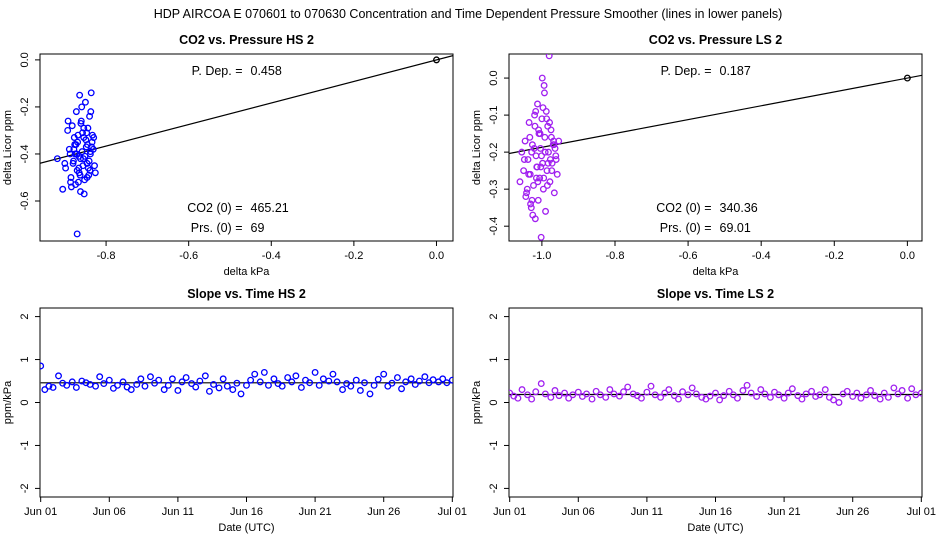  What do you see at coordinates (735, 228) in the screenshot?
I see `prs-zero-value: 69.01` at bounding box center [735, 228].